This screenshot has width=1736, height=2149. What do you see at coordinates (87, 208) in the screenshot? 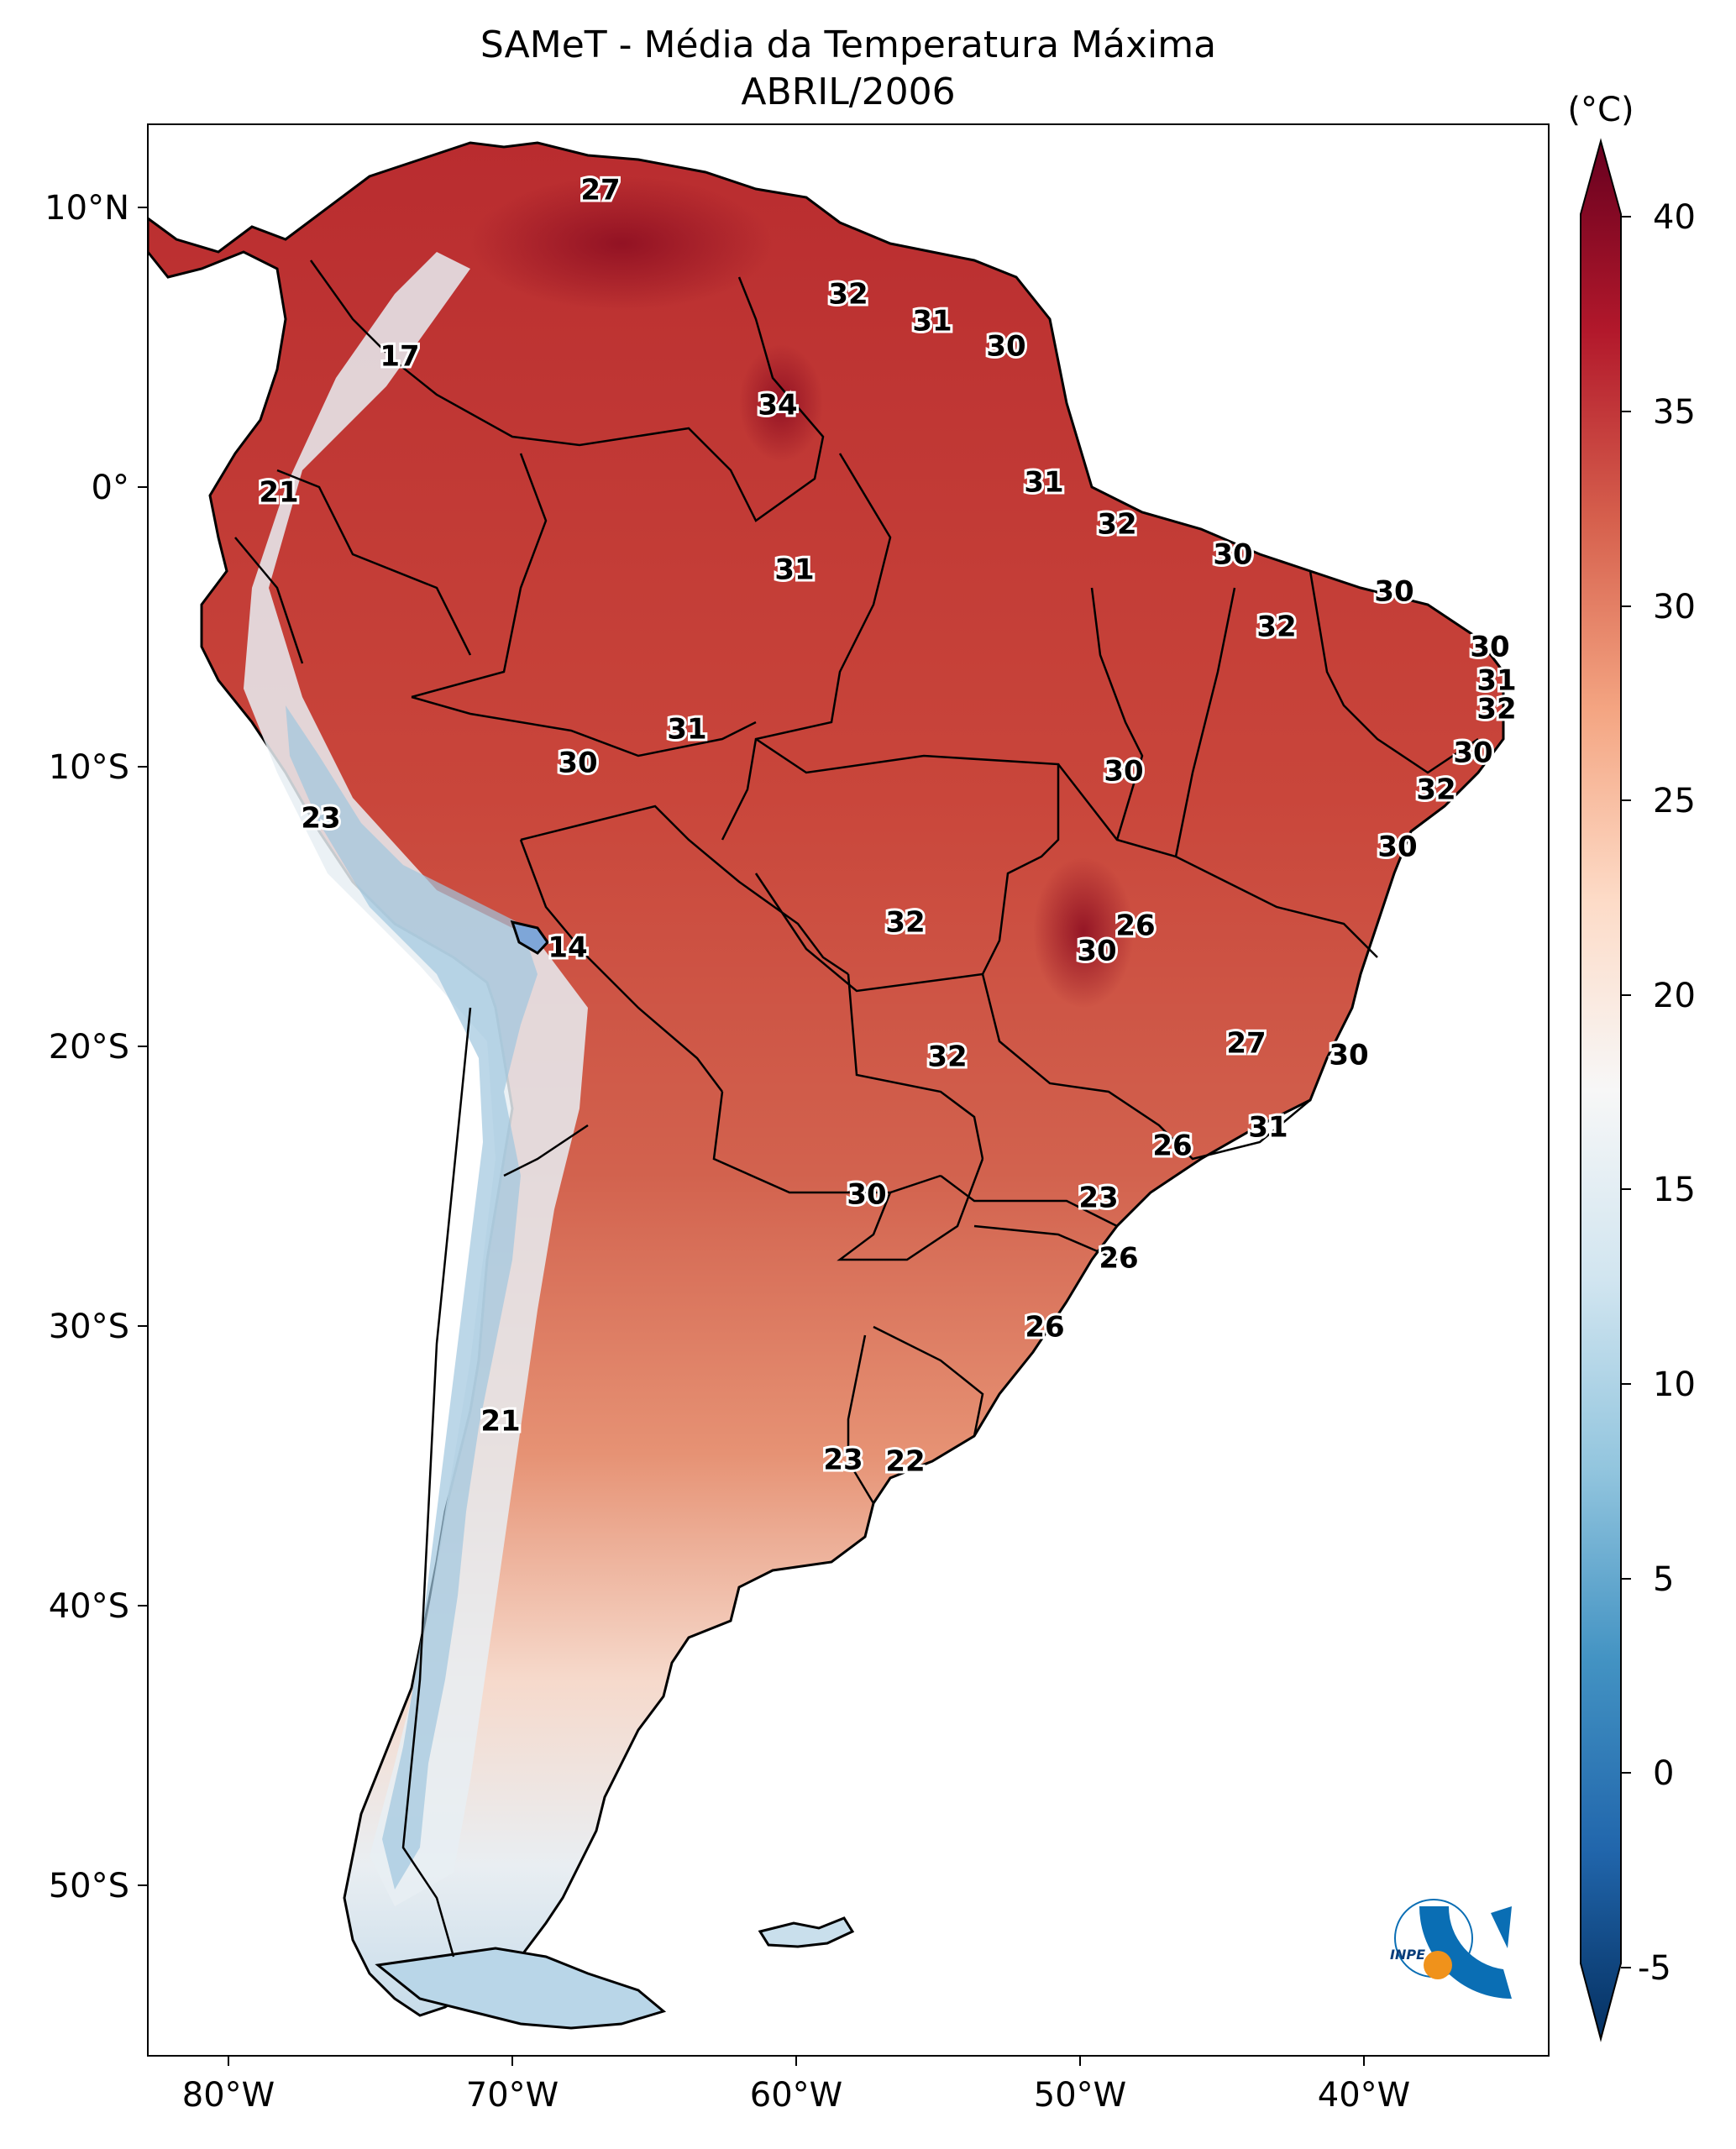
I see `y-tick-label: 10°N` at bounding box center [87, 208].